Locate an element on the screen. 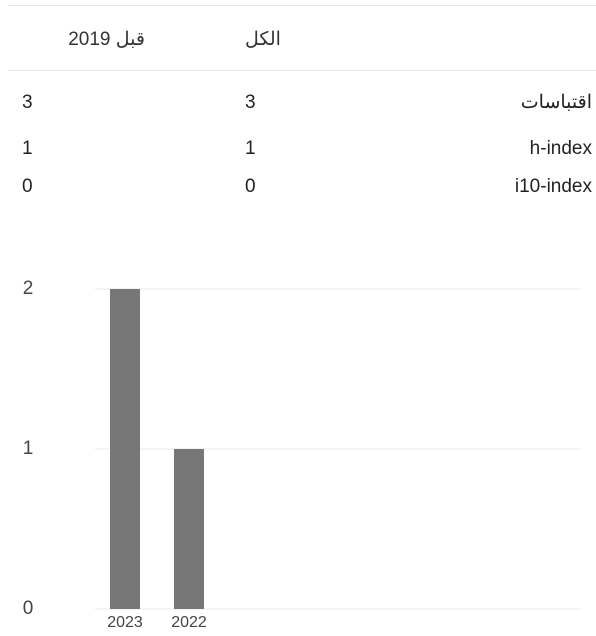  x-tick-label: 2022 is located at coordinates (189, 622).